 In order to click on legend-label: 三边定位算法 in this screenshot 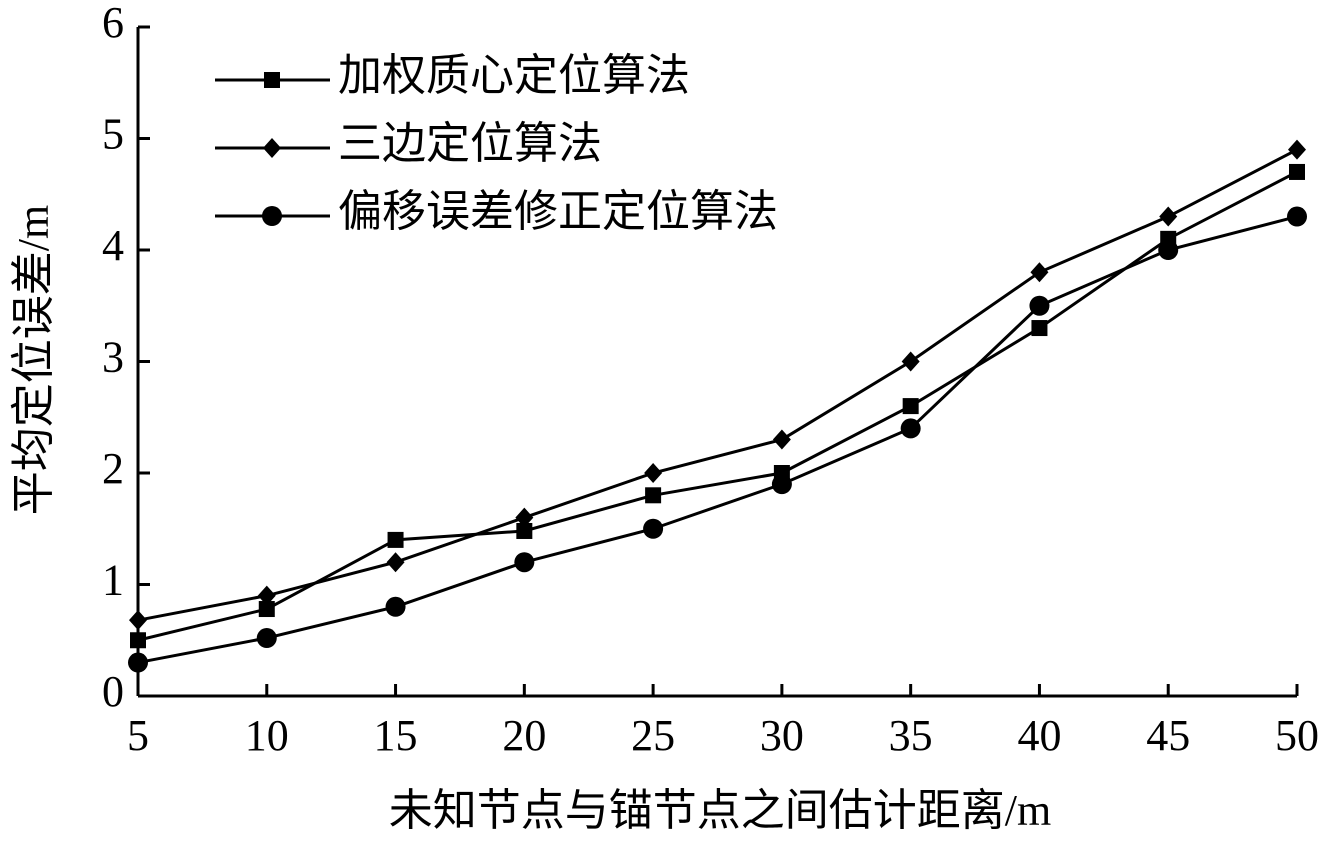, I will do `click(470, 143)`.